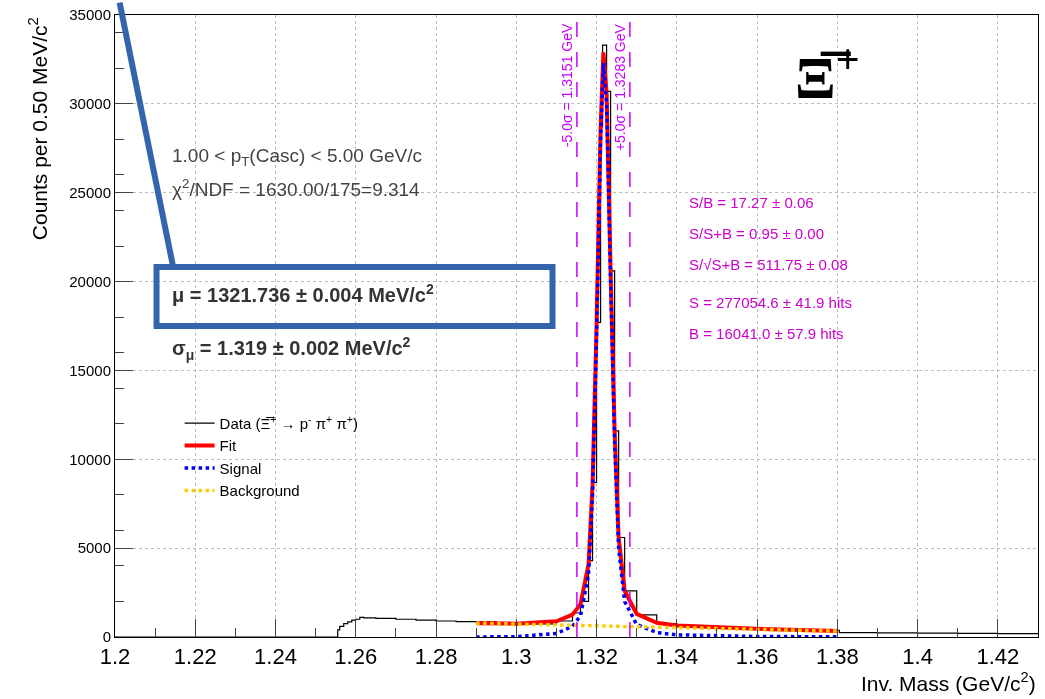  What do you see at coordinates (917, 657) in the screenshot?
I see `x-tick-label: 1.4` at bounding box center [917, 657].